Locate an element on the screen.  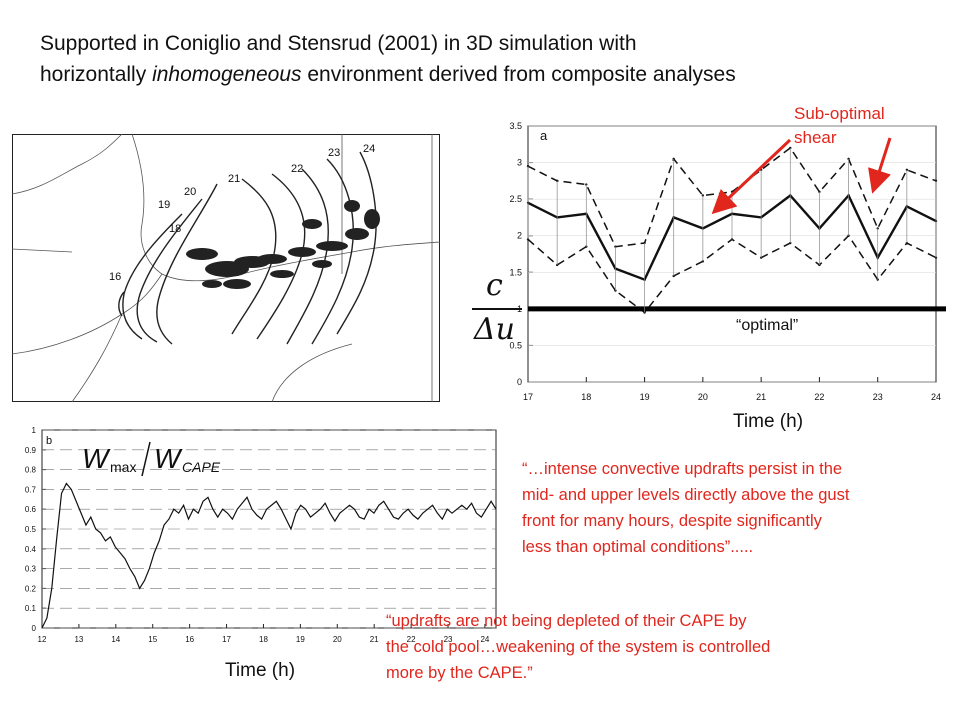
chart-a-xtick-label: 18 is located at coordinates (586, 397).